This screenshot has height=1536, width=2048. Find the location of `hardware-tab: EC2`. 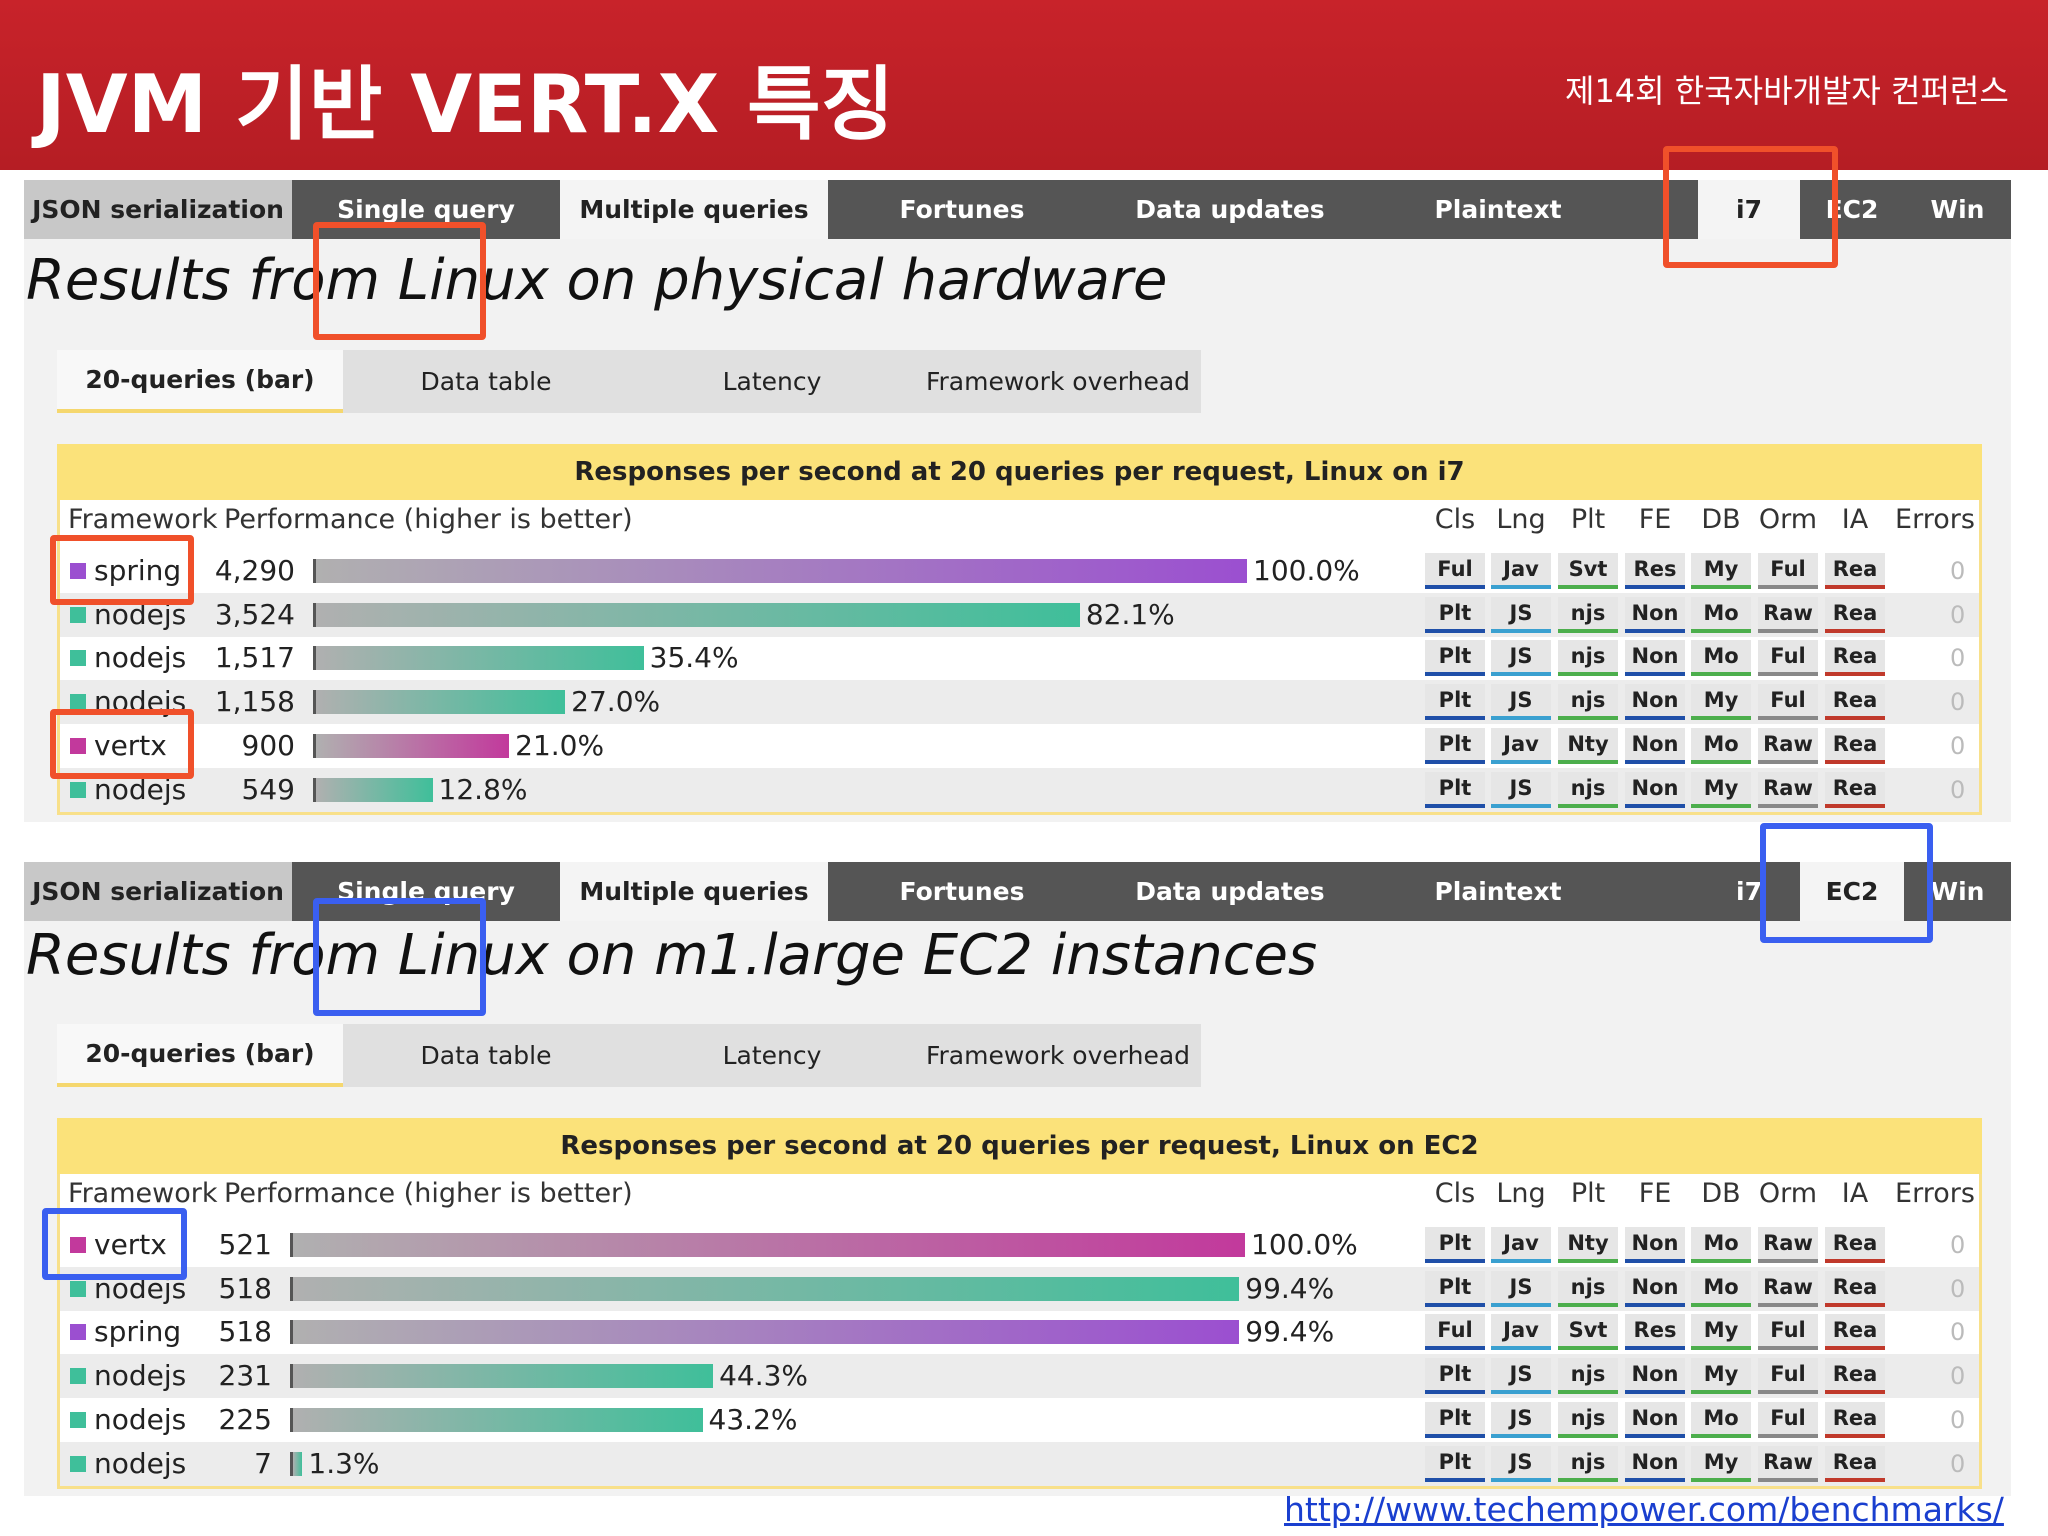

hardware-tab: EC2 is located at coordinates (1852, 891).